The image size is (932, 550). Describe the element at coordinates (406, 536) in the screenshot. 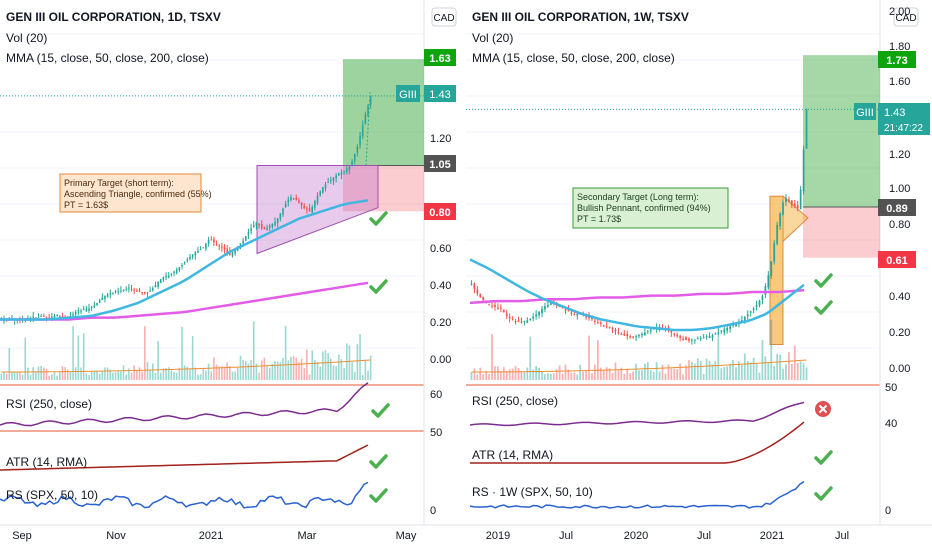

I see `left-xtick-4: May` at that location.